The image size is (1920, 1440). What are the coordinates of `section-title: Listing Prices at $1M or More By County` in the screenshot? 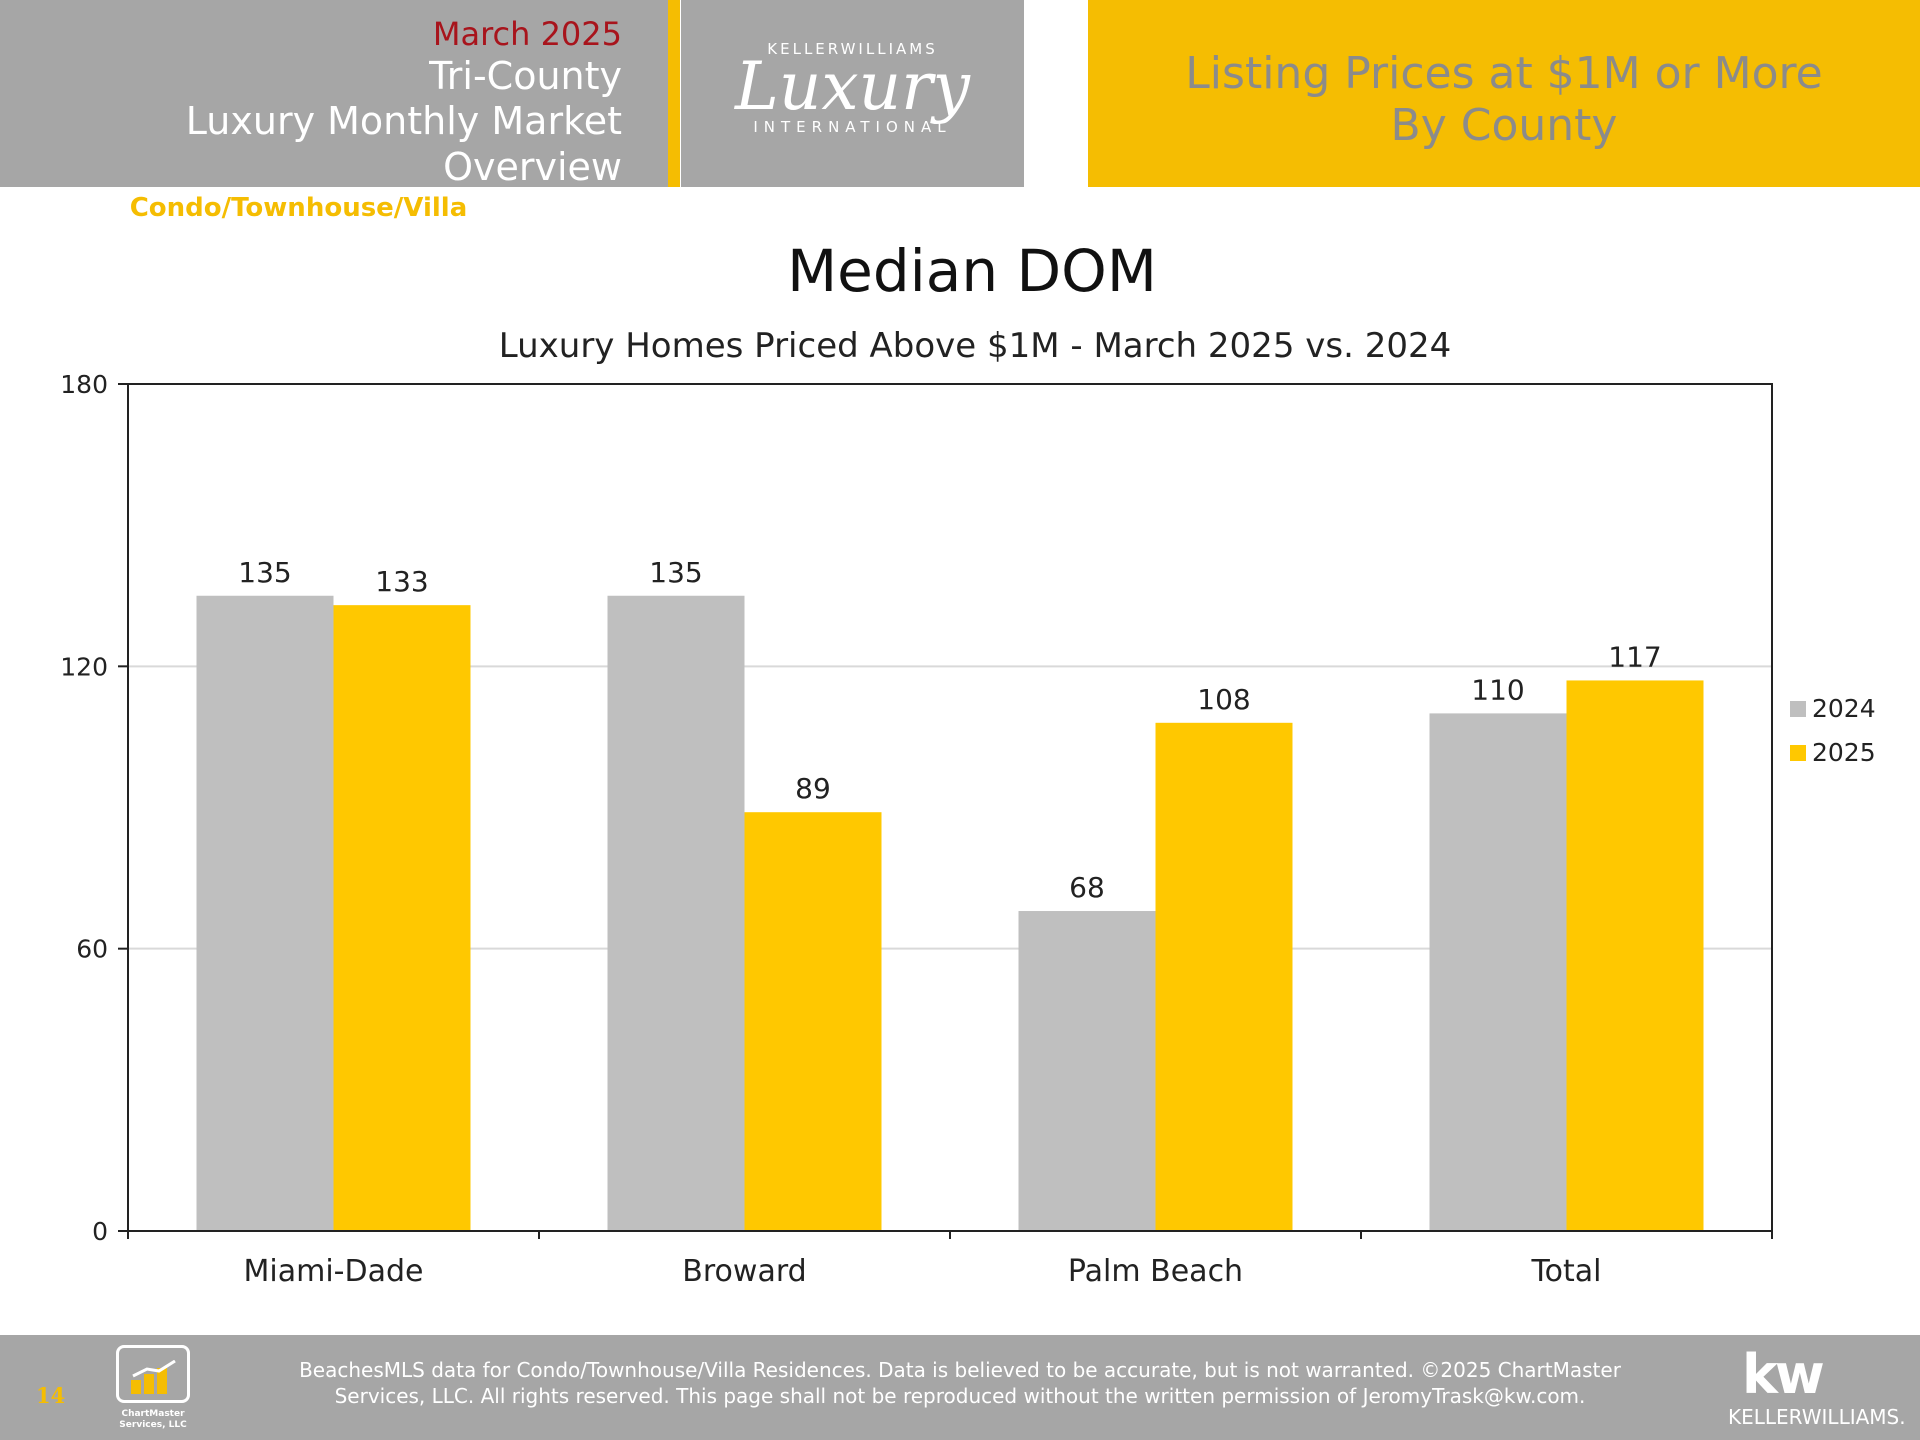 It's located at (1504, 100).